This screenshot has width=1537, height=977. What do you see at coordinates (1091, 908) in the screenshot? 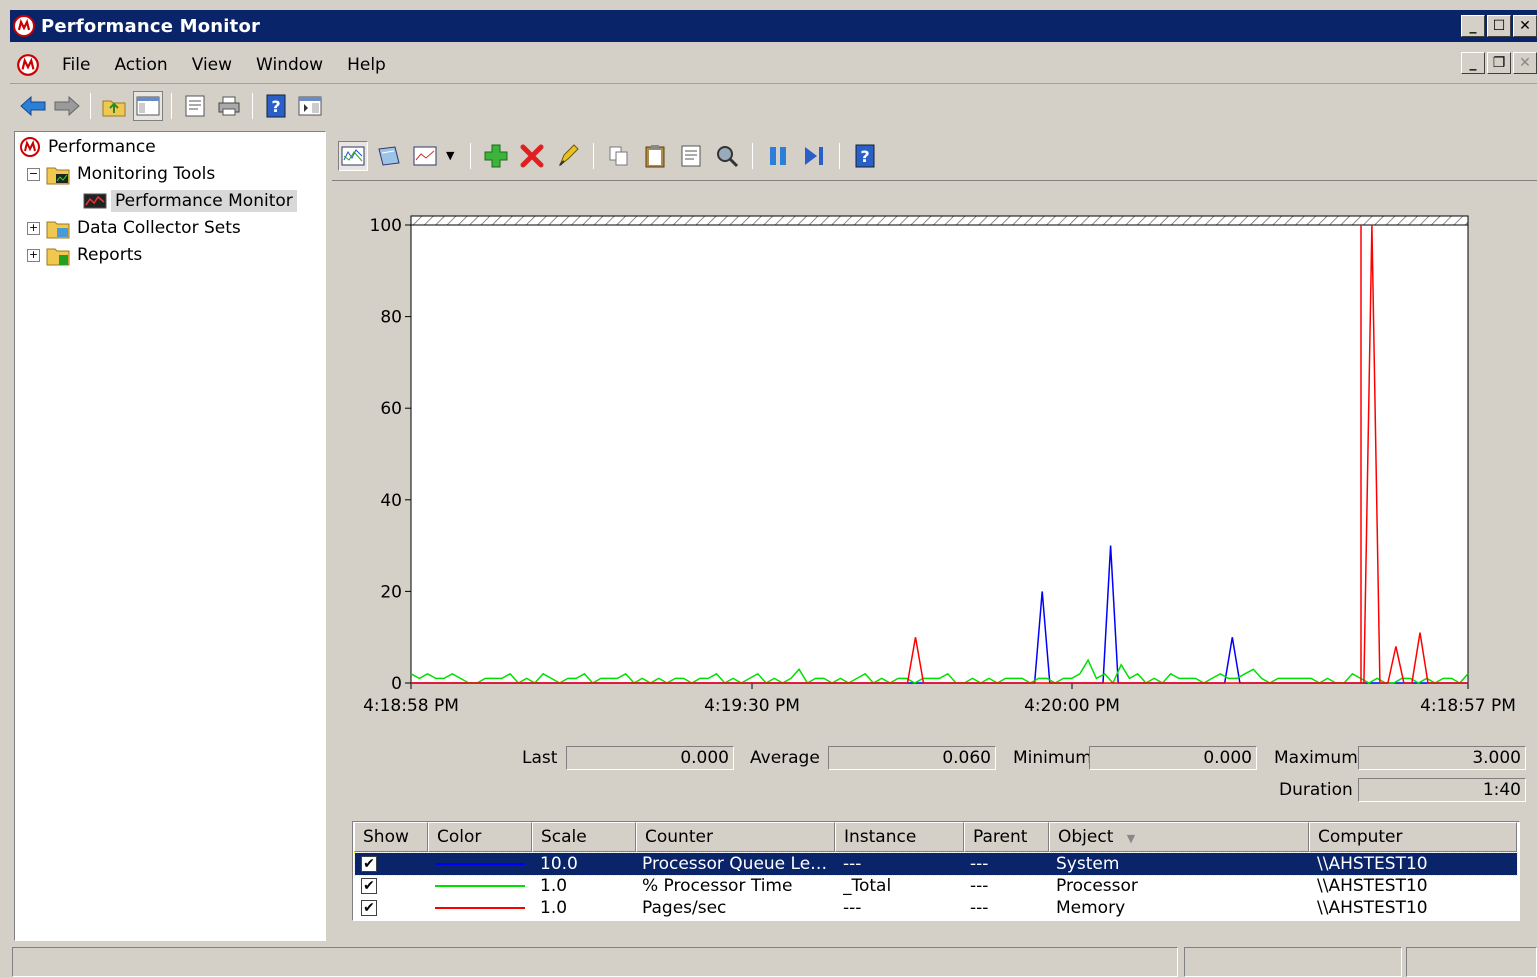
I see `cell-object: Memory` at bounding box center [1091, 908].